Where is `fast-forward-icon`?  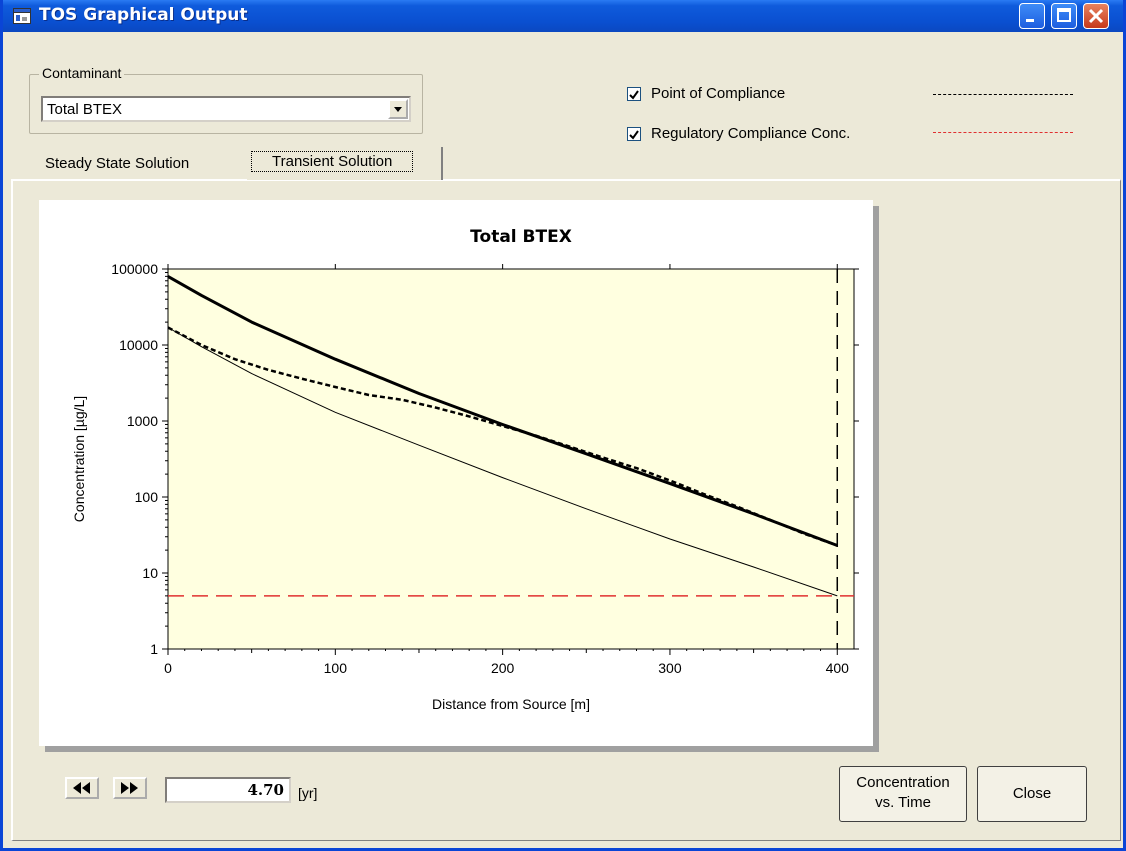
fast-forward-icon is located at coordinates (129, 788).